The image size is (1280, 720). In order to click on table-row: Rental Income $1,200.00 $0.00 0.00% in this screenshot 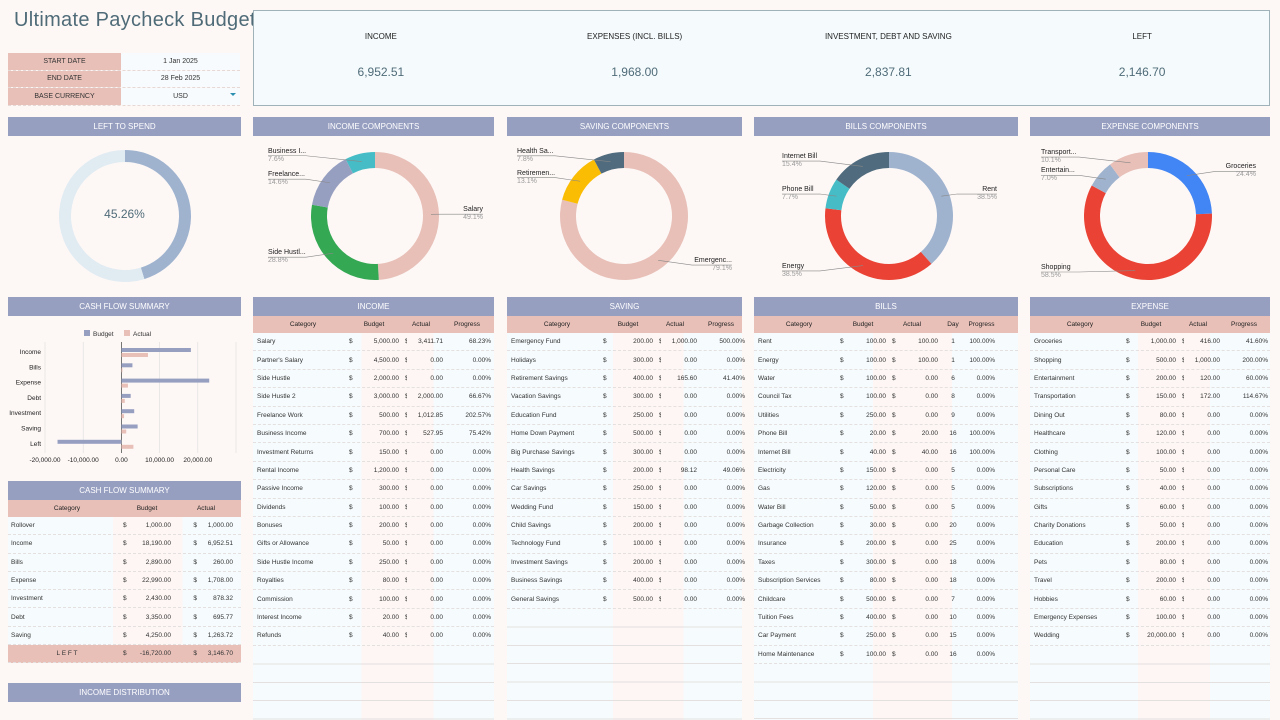, I will do `click(373, 471)`.